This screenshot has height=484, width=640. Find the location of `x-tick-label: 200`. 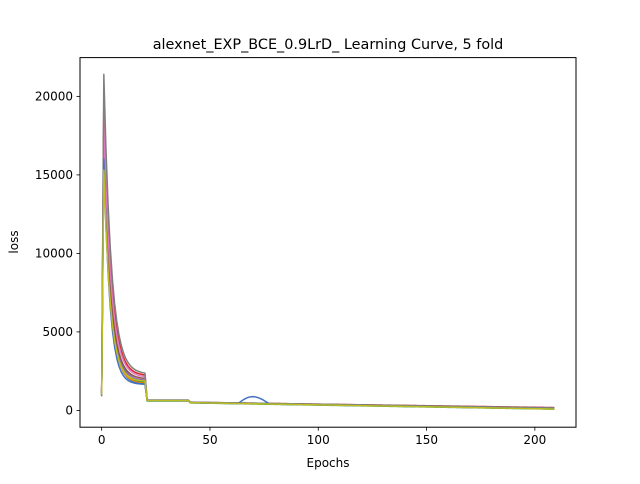

x-tick-label: 200 is located at coordinates (534, 440).